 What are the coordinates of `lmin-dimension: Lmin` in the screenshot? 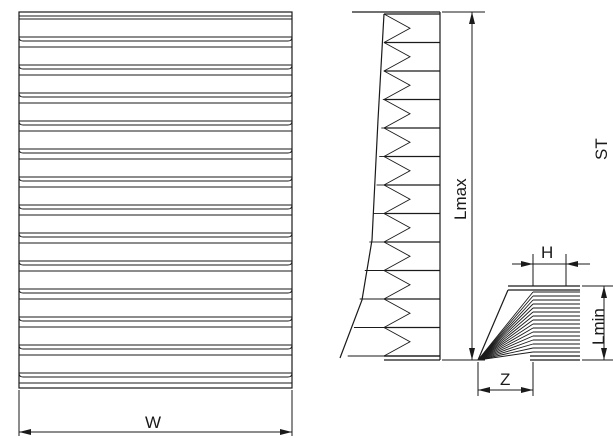 It's located at (597, 323).